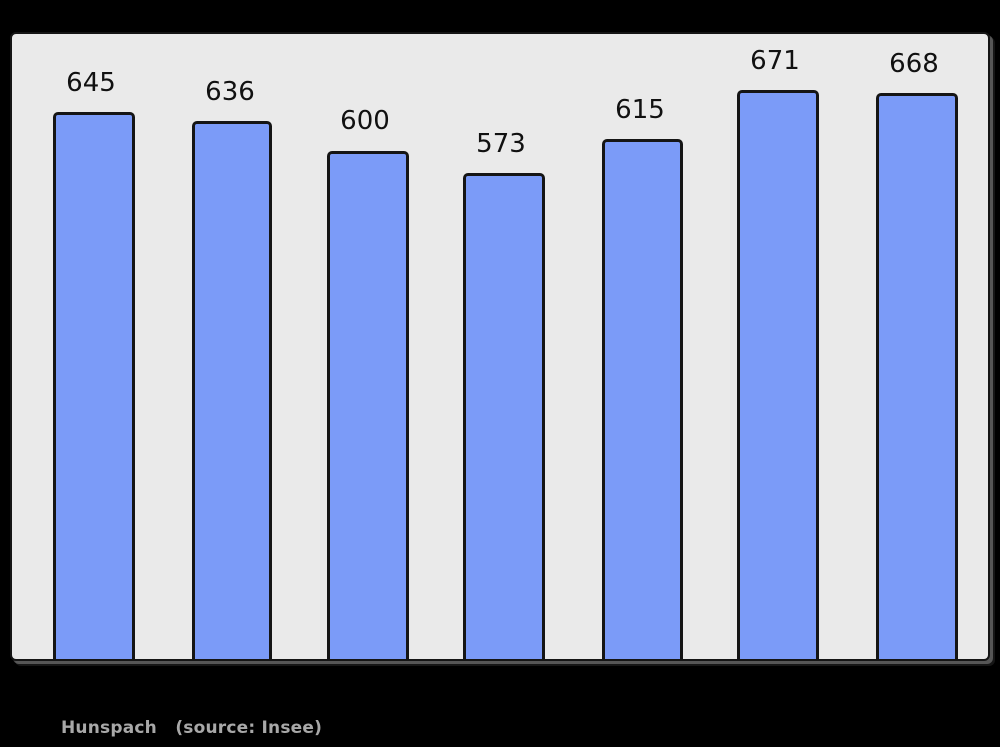  Describe the element at coordinates (192, 728) in the screenshot. I see `source-caption: Hunspach (source: Insee)` at that location.